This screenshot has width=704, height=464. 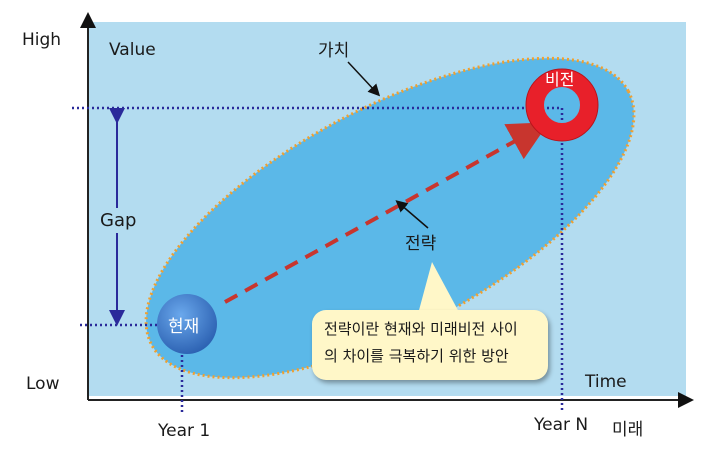 I want to click on callout-tail, so click(x=439, y=288).